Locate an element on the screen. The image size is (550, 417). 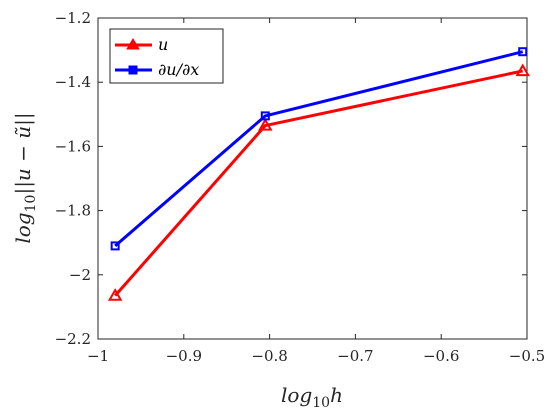
x-tick-label: −0.5 is located at coordinates (527, 356).